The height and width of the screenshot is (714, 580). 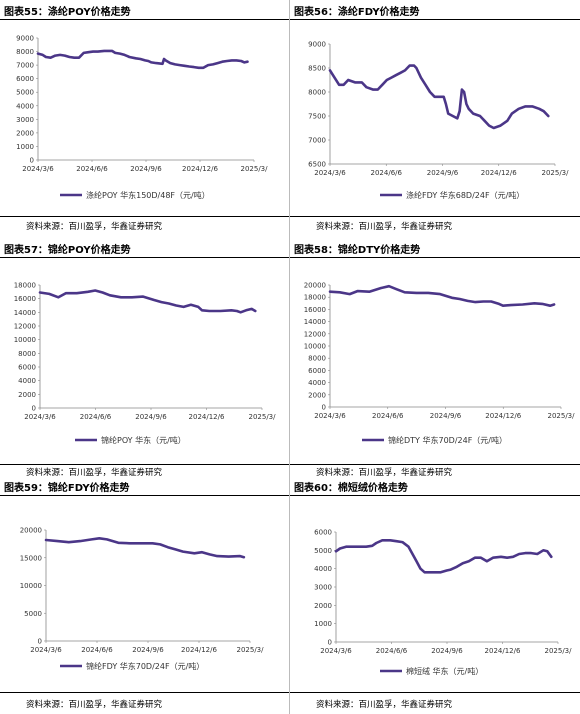 I want to click on y-tick-label: 16000, so click(x=315, y=310).